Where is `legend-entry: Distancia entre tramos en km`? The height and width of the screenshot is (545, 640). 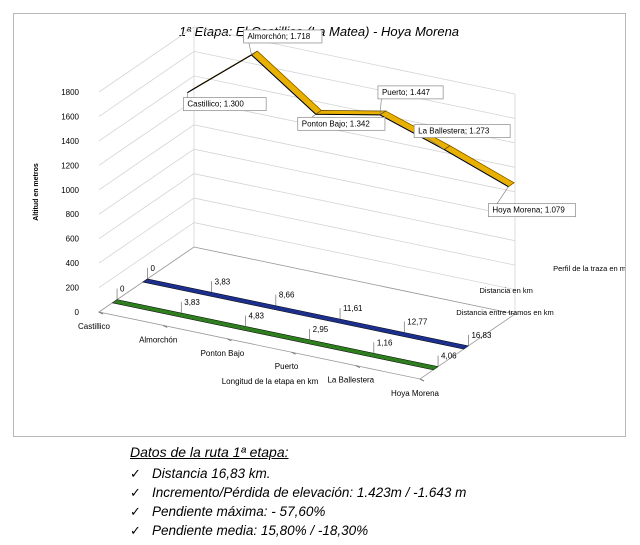
legend-entry: Distancia entre tramos en km is located at coordinates (505, 312).